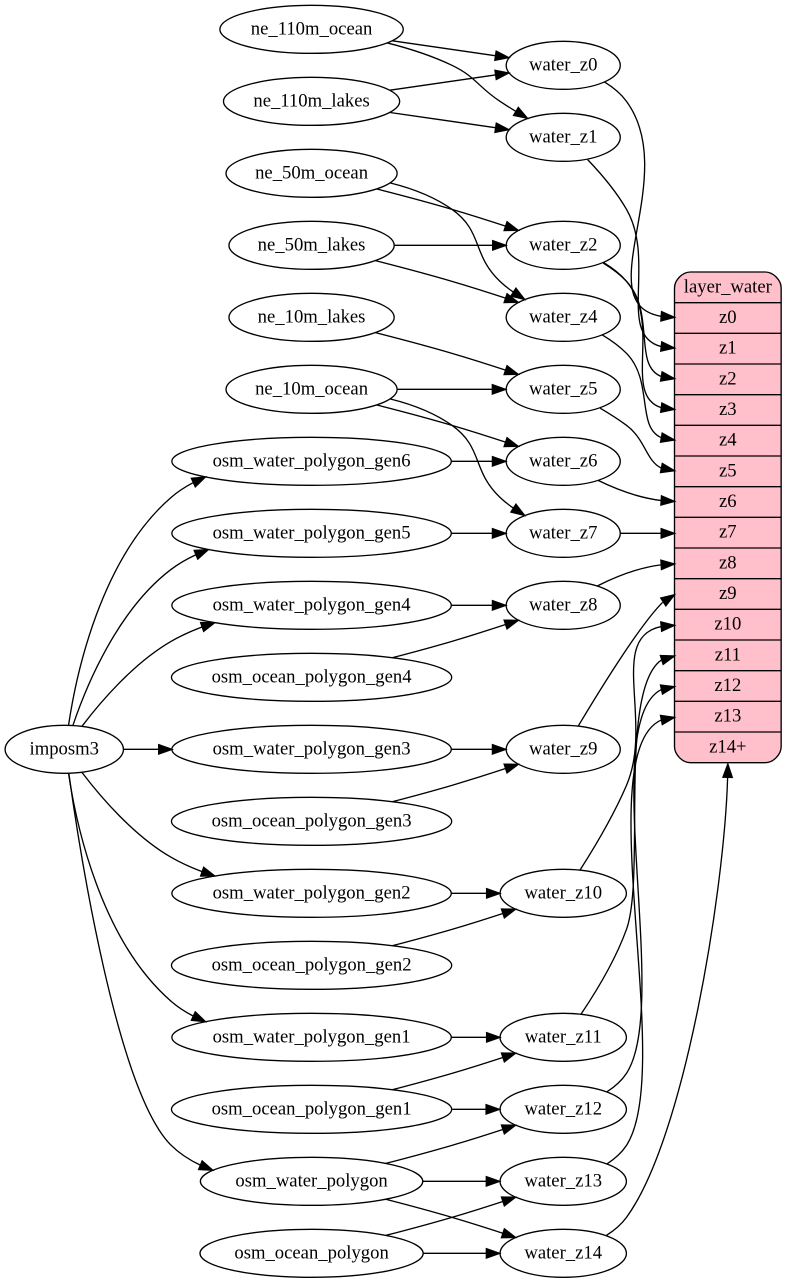 The width and height of the screenshot is (786, 1283). What do you see at coordinates (312, 316) in the screenshot?
I see `svg-text: ne_10m_lakes` at bounding box center [312, 316].